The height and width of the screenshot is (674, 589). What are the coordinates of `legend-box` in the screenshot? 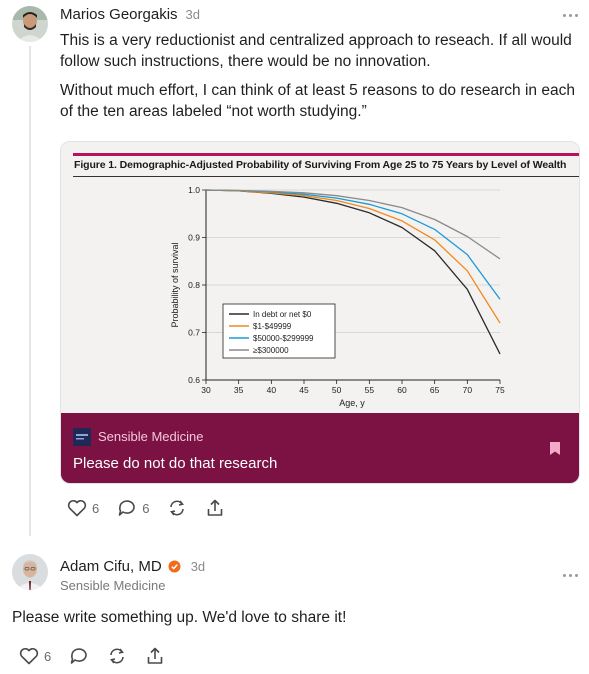 It's located at (279, 331).